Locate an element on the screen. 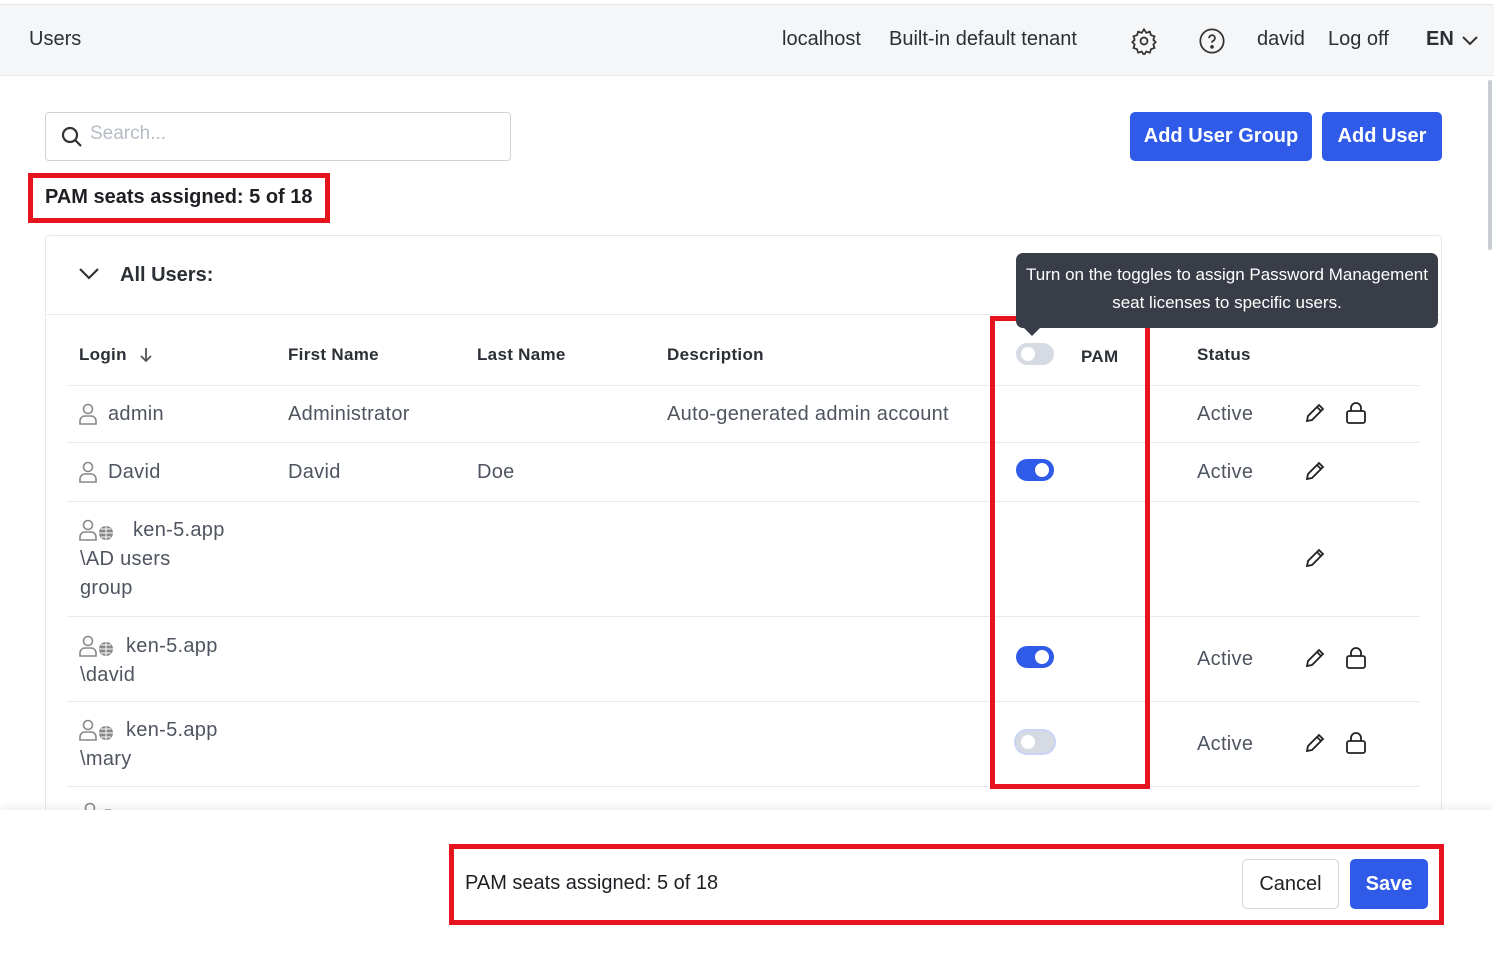 The height and width of the screenshot is (954, 1494). sort-down-icon is located at coordinates (146, 355).